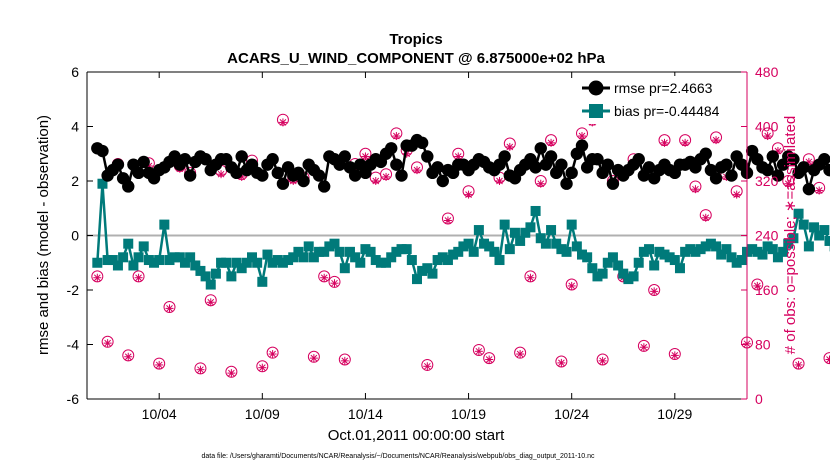 The width and height of the screenshot is (830, 470). Describe the element at coordinates (262, 414) in the screenshot. I see `x-tick-label: 10/09` at that location.